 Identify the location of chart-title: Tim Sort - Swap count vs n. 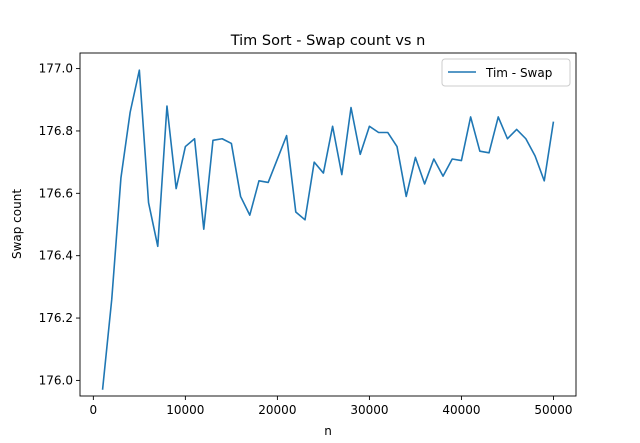
(328, 41).